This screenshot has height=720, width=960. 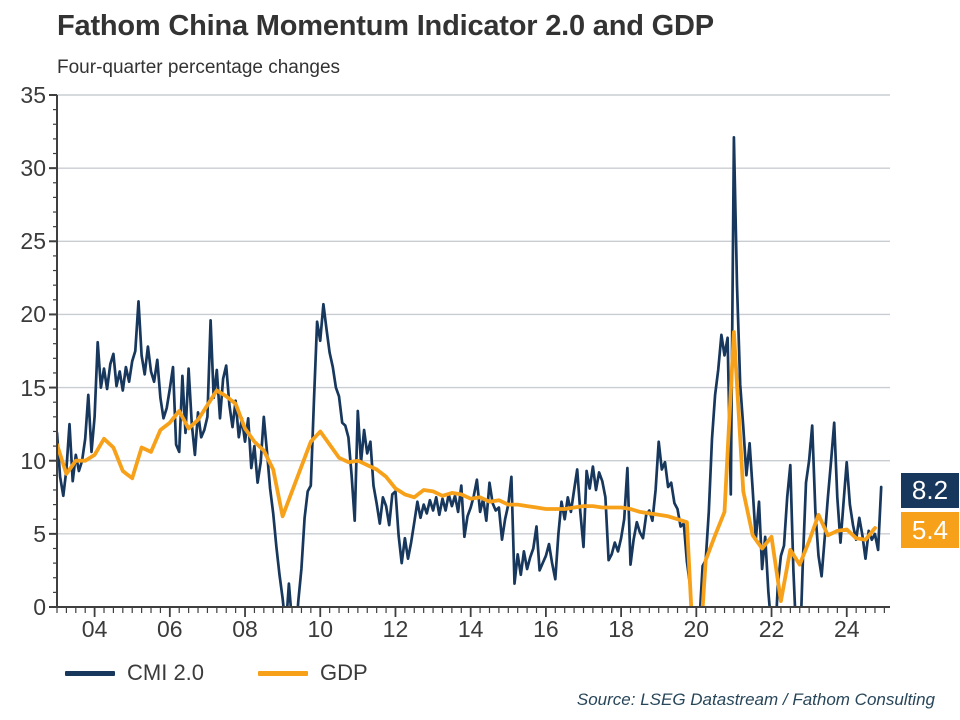 I want to click on y-axis-tick-label: 5, so click(x=39, y=533).